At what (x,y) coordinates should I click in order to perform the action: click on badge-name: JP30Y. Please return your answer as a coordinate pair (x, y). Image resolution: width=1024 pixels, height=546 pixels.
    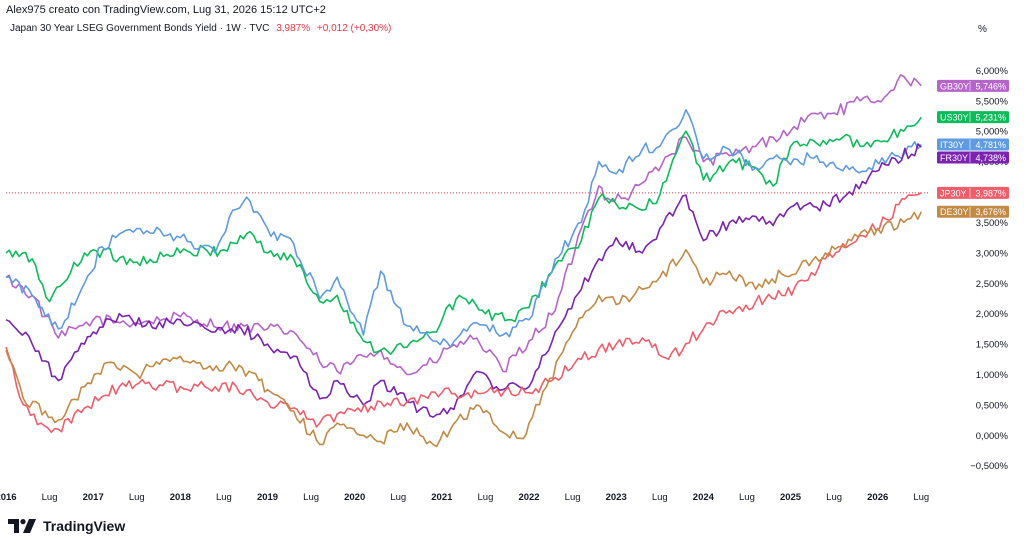
    Looking at the image, I should click on (953, 193).